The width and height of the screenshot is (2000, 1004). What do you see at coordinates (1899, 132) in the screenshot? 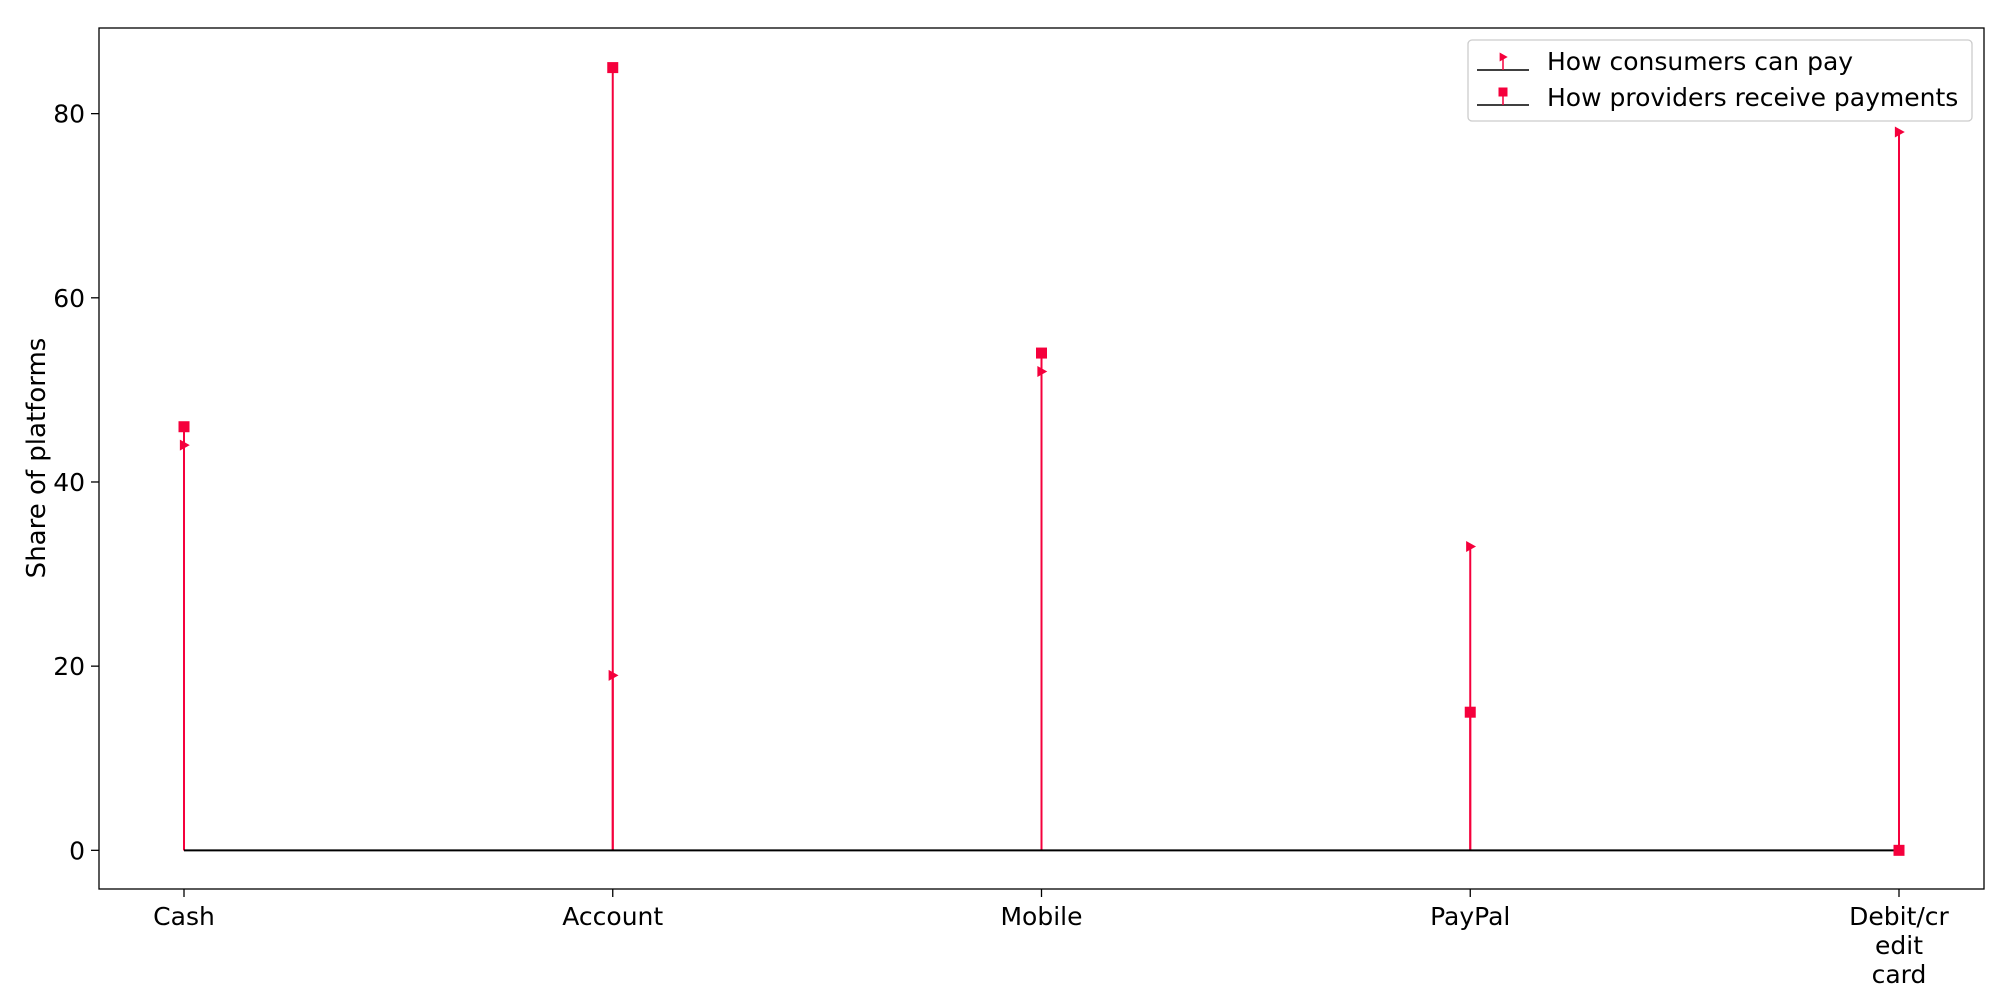
I see `marker-how-consumers-can-pay-debit-credit-card` at bounding box center [1899, 132].